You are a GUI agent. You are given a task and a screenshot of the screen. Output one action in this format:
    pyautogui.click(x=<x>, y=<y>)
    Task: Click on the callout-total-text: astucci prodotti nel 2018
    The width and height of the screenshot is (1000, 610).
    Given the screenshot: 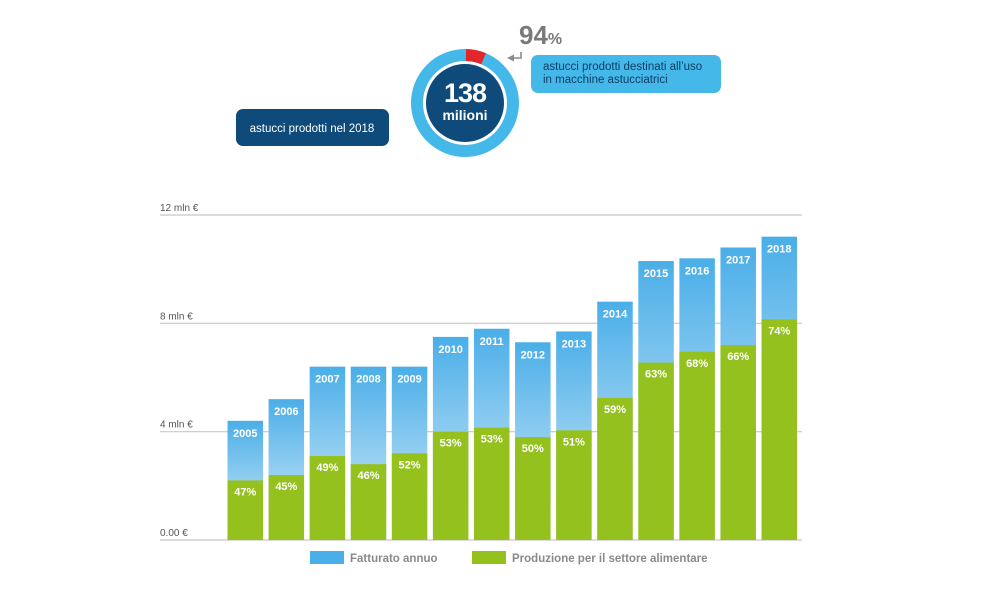 What is the action you would take?
    pyautogui.click(x=312, y=129)
    